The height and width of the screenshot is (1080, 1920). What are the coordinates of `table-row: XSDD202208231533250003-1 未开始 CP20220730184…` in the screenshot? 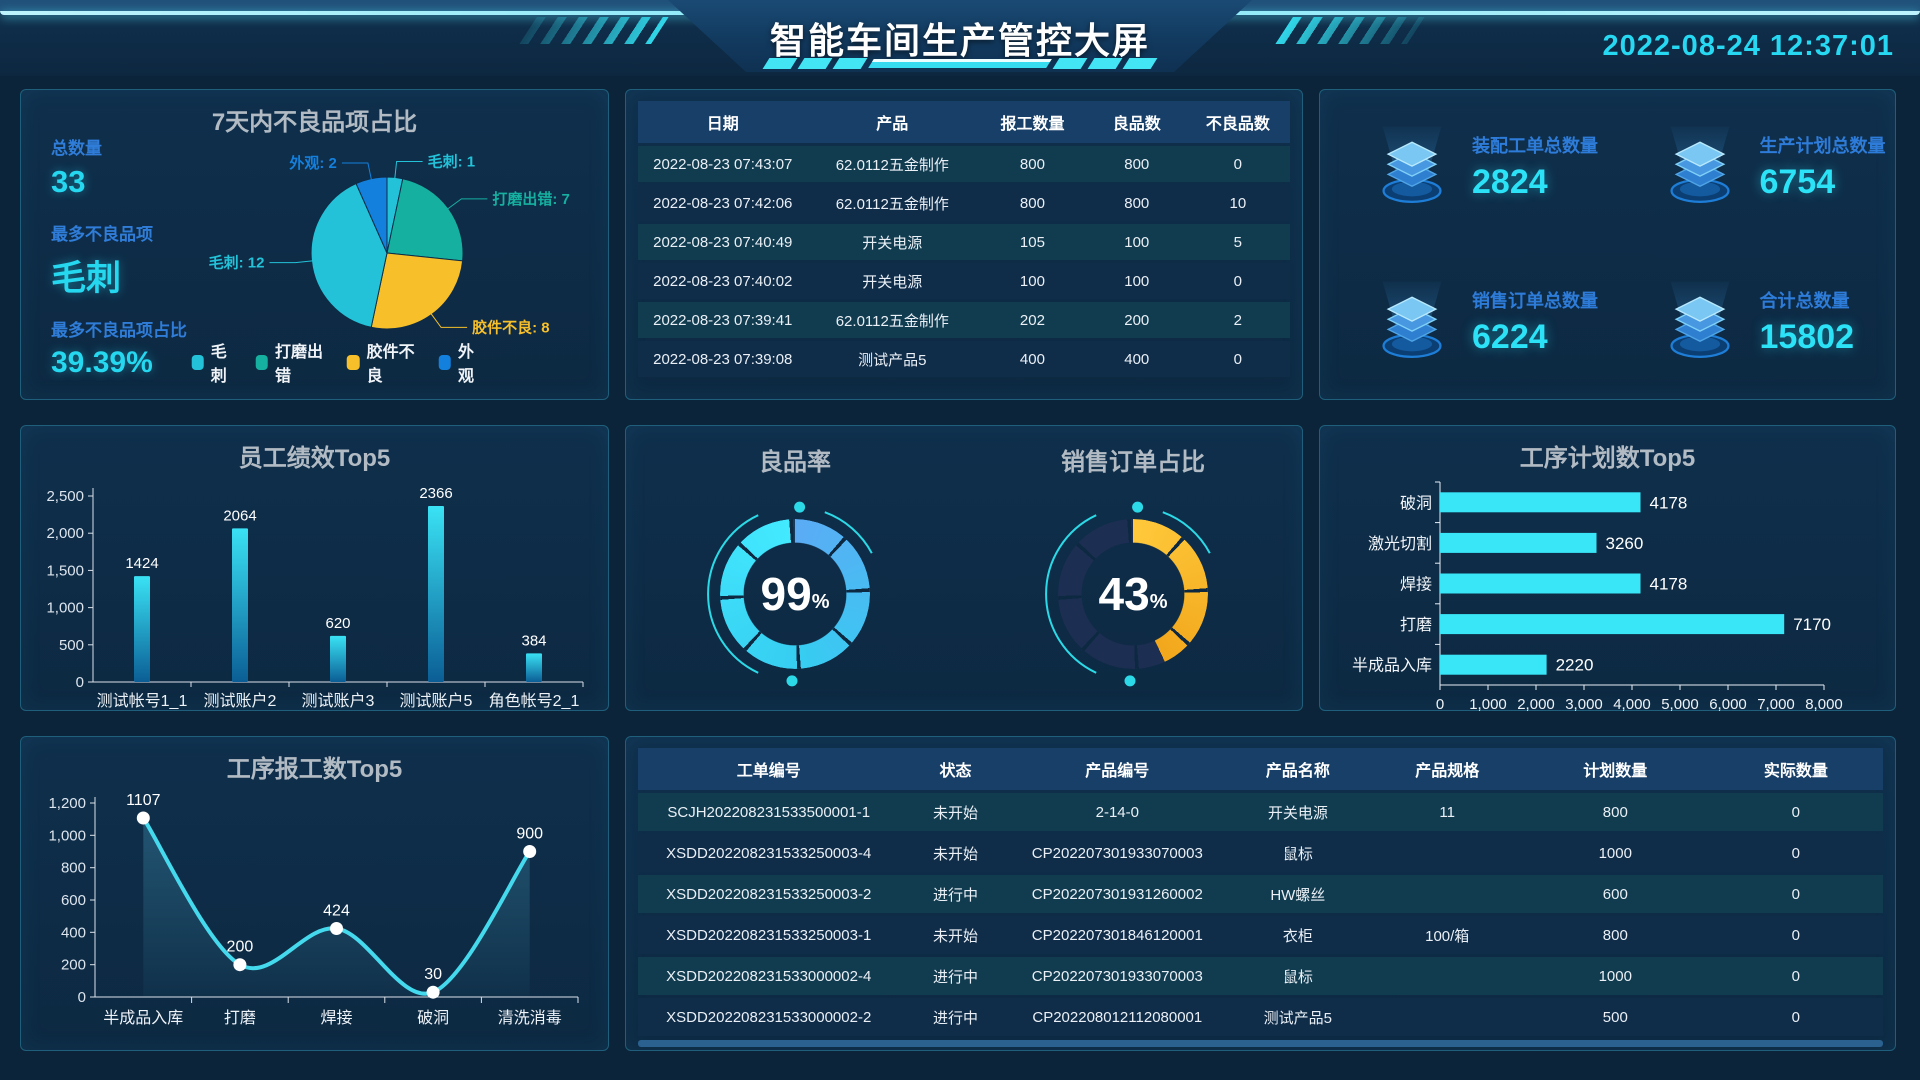 It's located at (1260, 935).